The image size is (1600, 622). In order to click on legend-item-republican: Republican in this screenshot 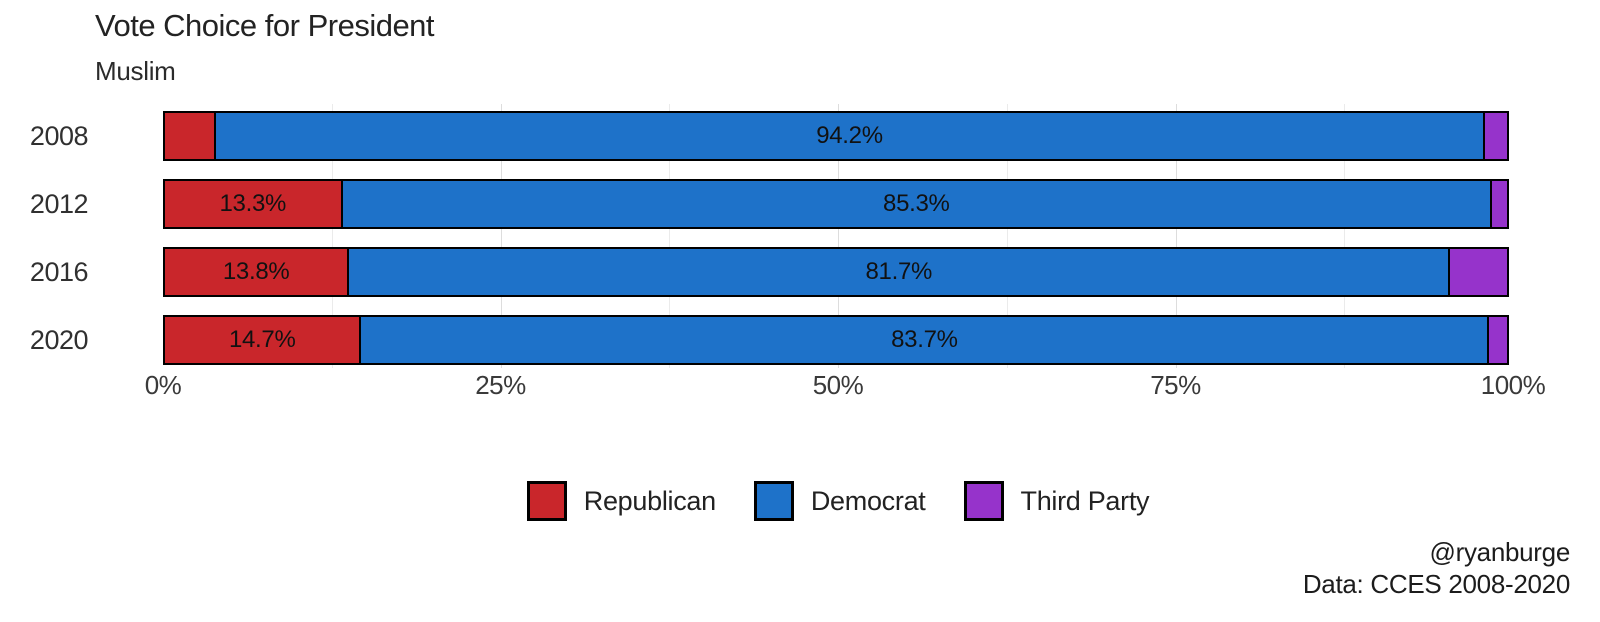, I will do `click(621, 501)`.